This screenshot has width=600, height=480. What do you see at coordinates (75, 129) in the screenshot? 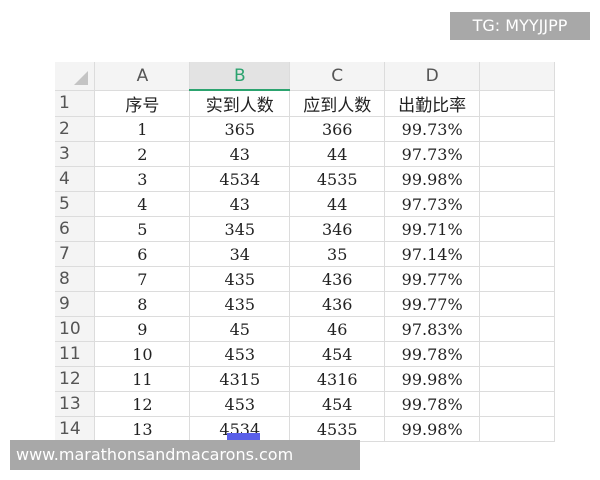
I see `row-header: 2` at bounding box center [75, 129].